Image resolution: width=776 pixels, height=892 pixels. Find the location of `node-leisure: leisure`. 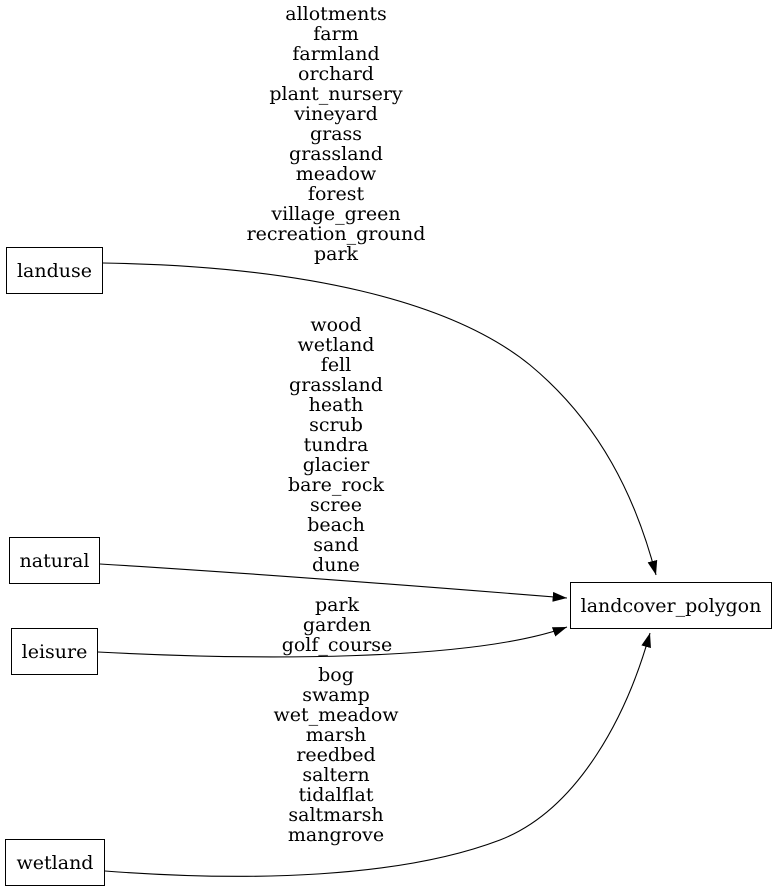

node-leisure: leisure is located at coordinates (54, 651).